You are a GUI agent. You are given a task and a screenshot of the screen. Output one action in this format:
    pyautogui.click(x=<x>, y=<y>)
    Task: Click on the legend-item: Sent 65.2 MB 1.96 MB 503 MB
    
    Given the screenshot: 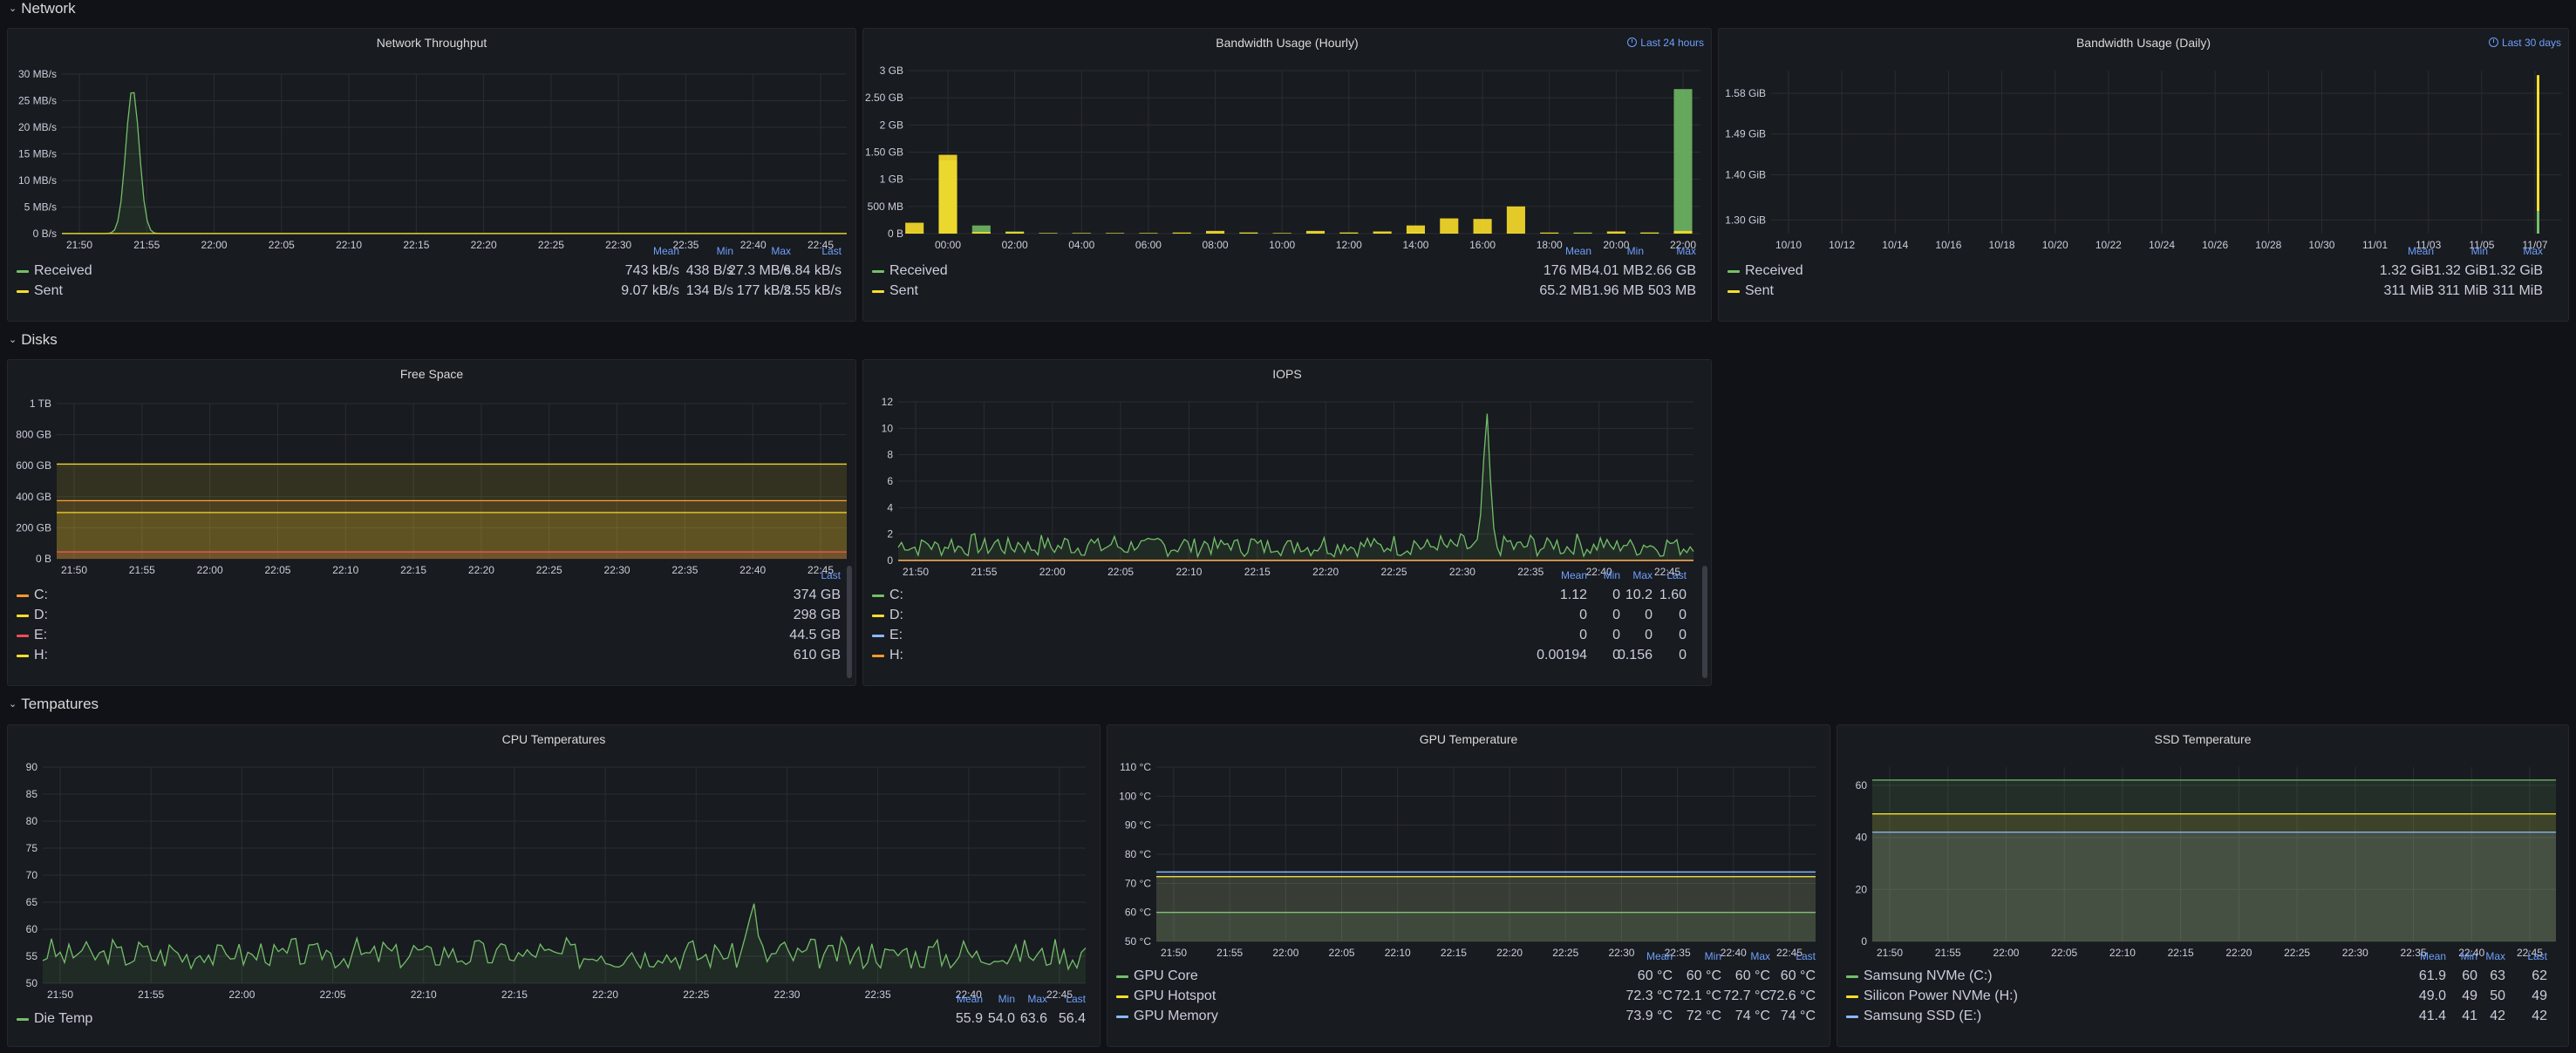 What is the action you would take?
    pyautogui.click(x=1287, y=291)
    